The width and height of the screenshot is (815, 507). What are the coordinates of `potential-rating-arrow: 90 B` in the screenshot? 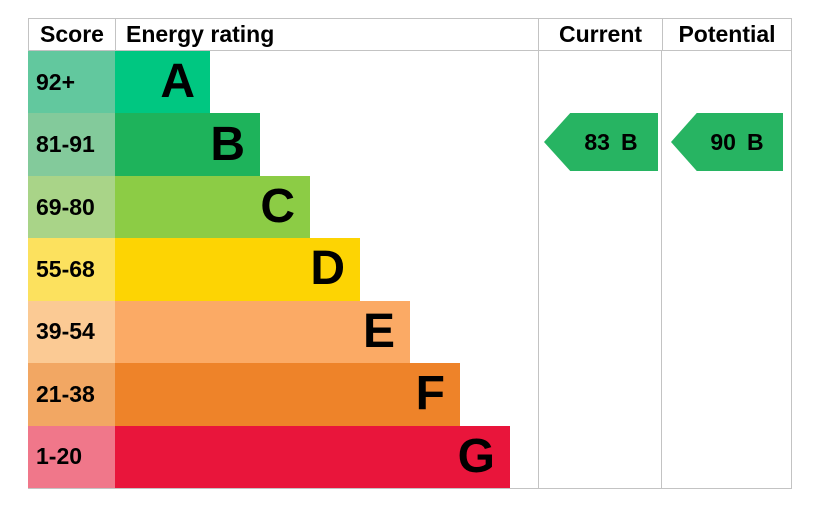 It's located at (727, 142).